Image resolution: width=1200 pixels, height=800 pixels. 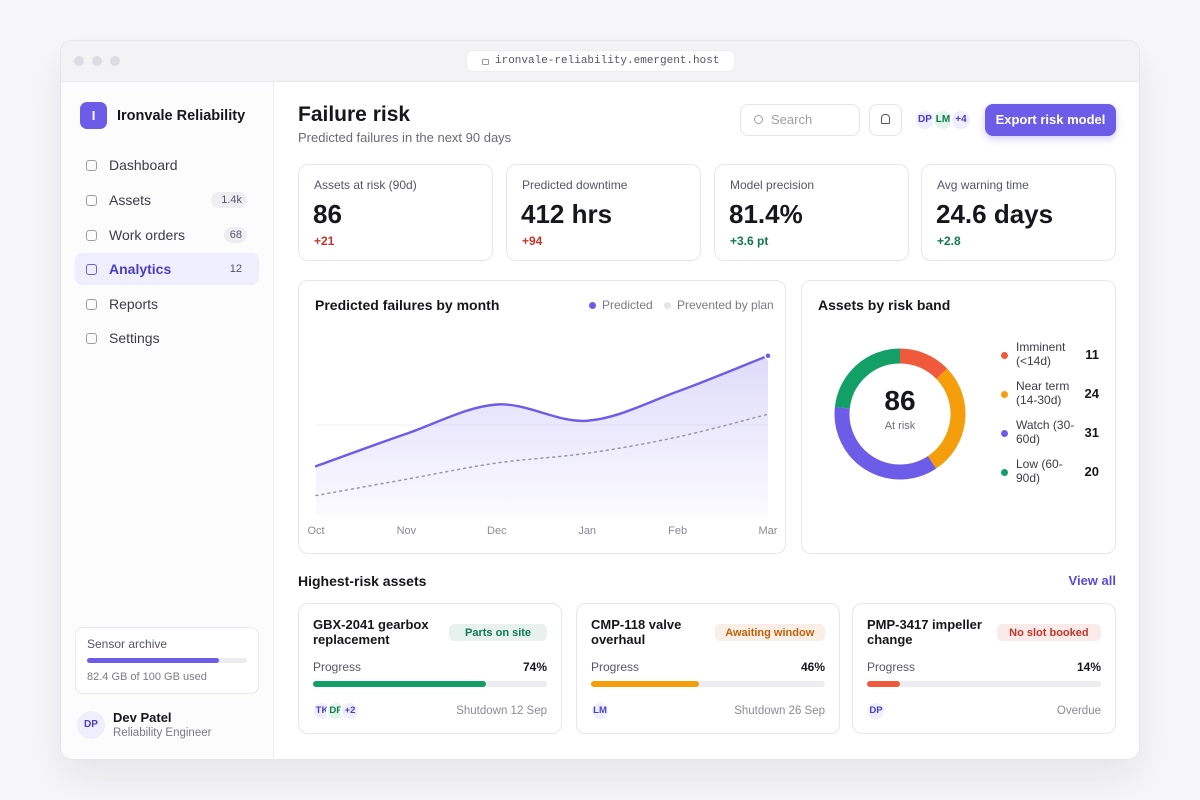 I want to click on nav-item: Work orders, so click(x=147, y=235).